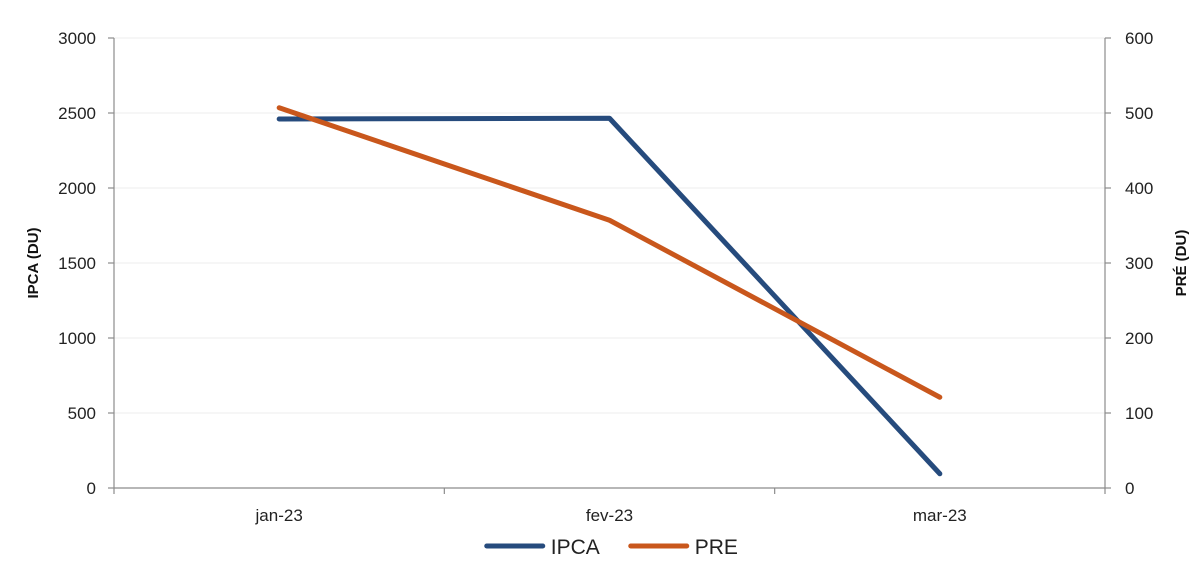 This screenshot has width=1193, height=567. What do you see at coordinates (1139, 38) in the screenshot?
I see `y-right-tick-label: 600` at bounding box center [1139, 38].